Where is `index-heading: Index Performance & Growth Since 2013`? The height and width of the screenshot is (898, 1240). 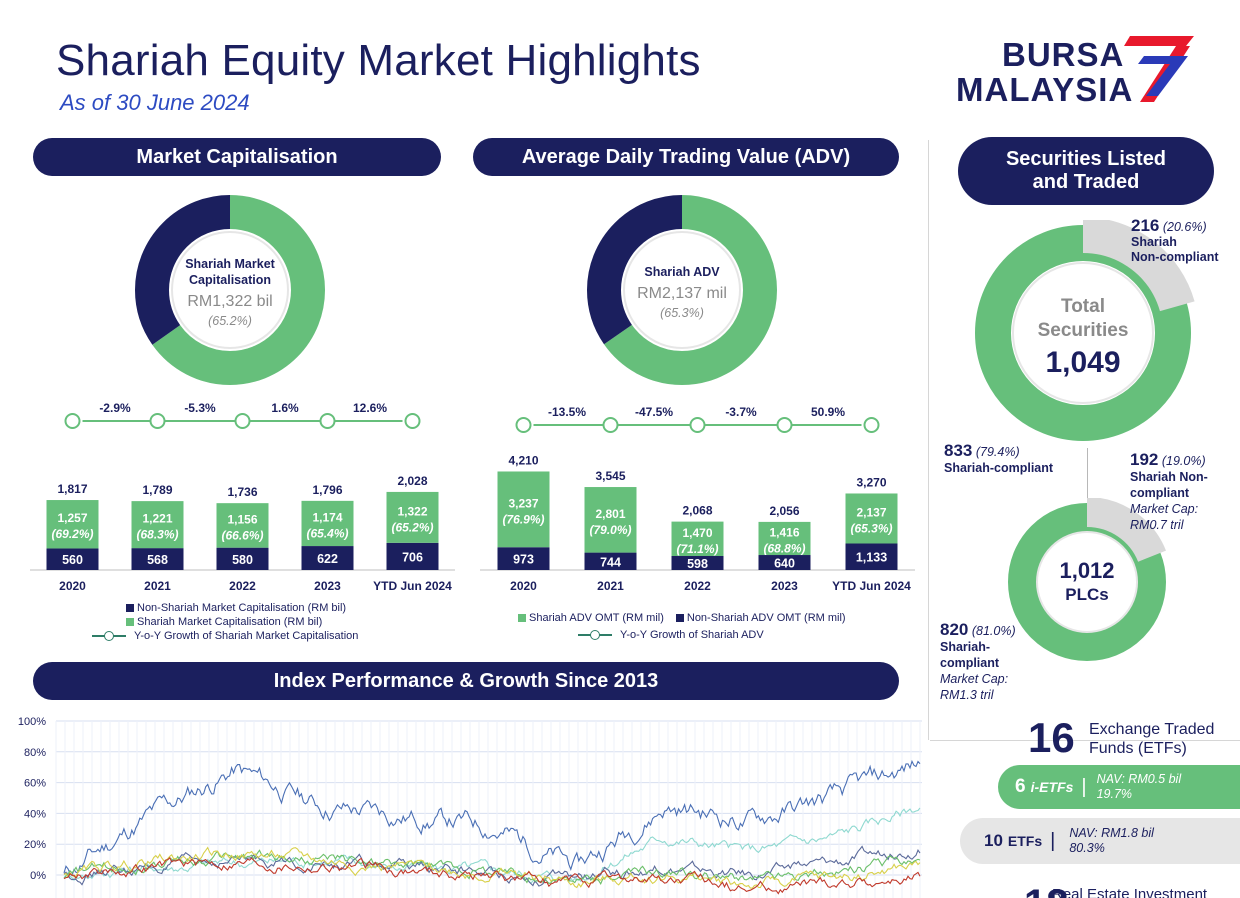
index-heading: Index Performance & Growth Since 2013 is located at coordinates (466, 681).